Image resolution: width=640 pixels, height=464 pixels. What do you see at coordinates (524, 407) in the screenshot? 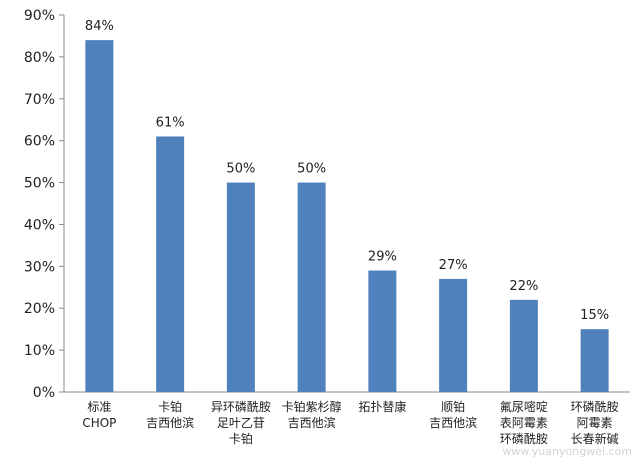
I see `x-tick-label: 氟尿嘧啶` at bounding box center [524, 407].